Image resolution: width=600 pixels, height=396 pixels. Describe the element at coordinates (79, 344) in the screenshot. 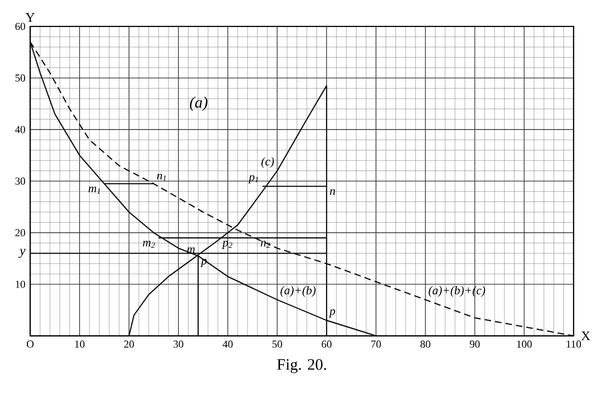

I see `x-tick-label: 10` at that location.